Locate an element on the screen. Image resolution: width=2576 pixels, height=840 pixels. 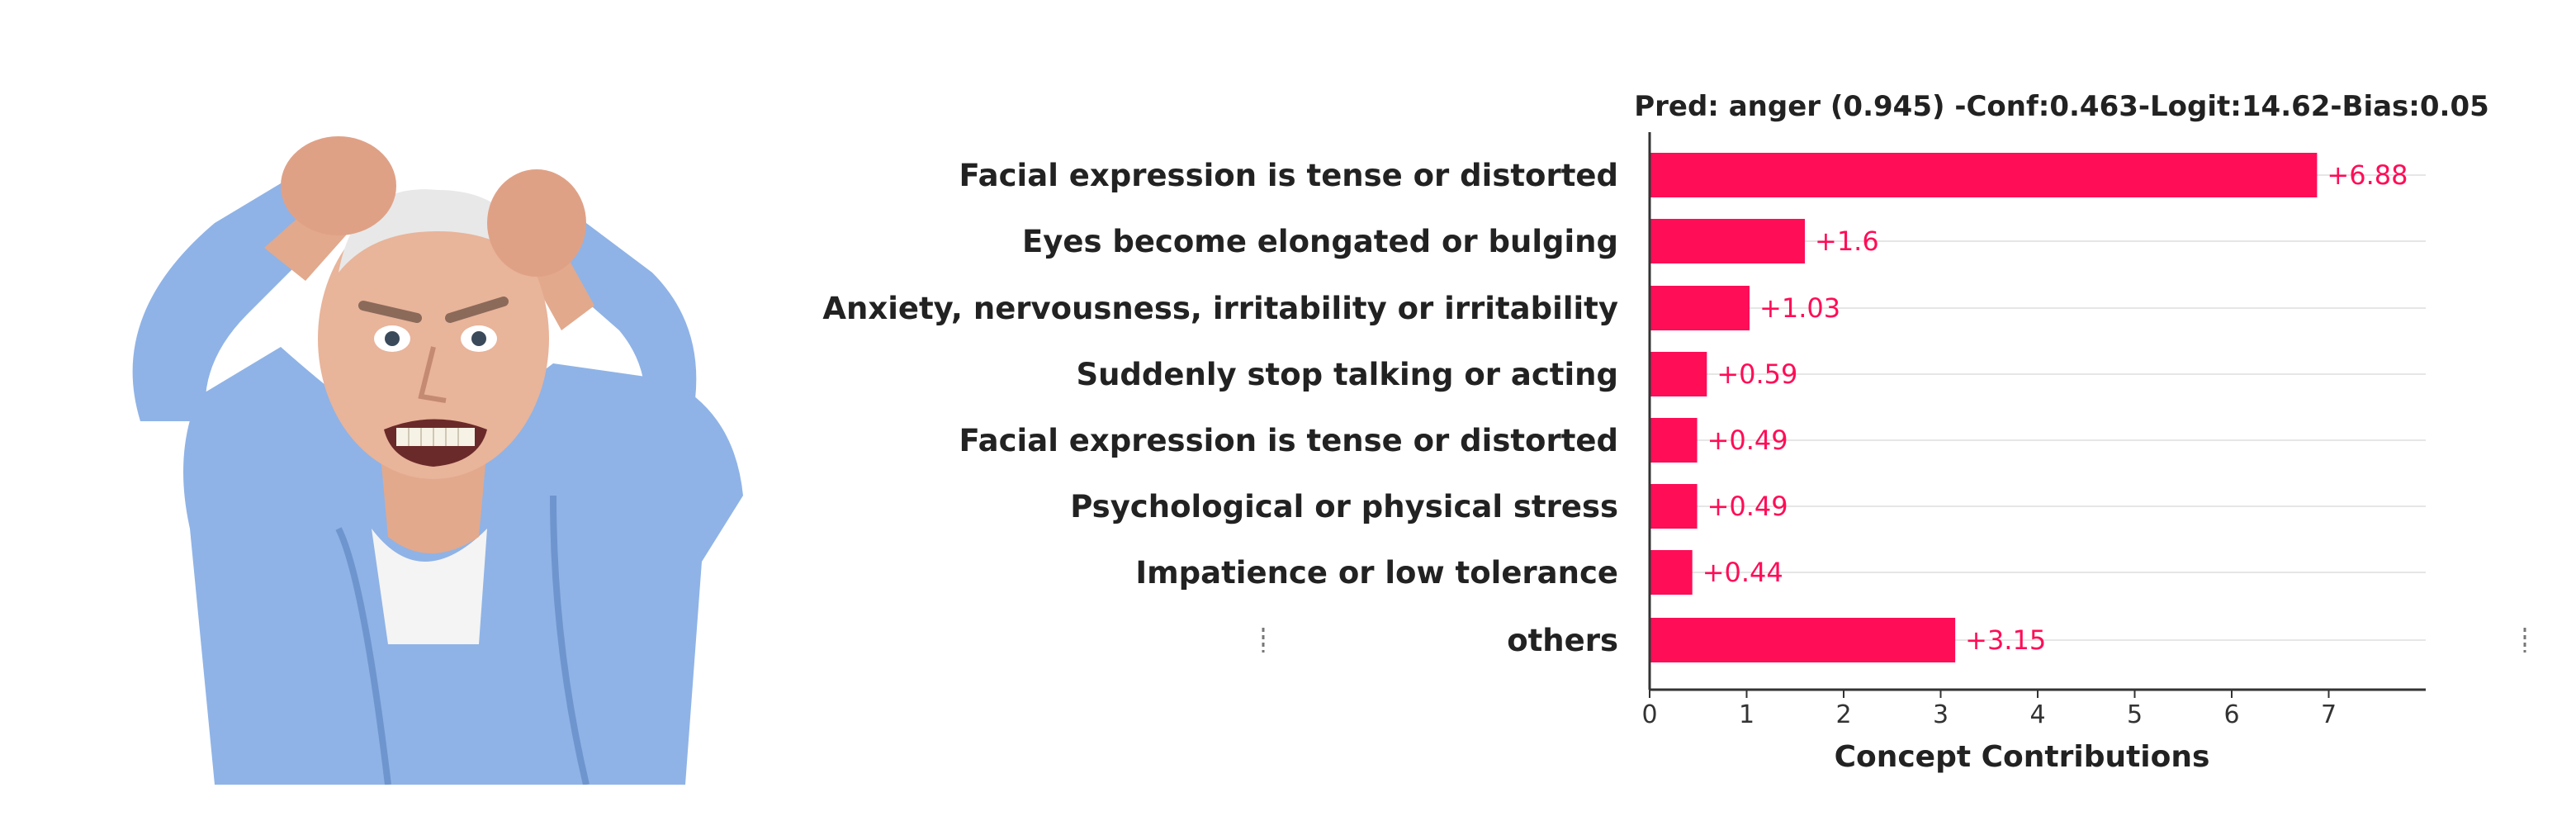
value-label: +1.03 is located at coordinates (1799, 308).